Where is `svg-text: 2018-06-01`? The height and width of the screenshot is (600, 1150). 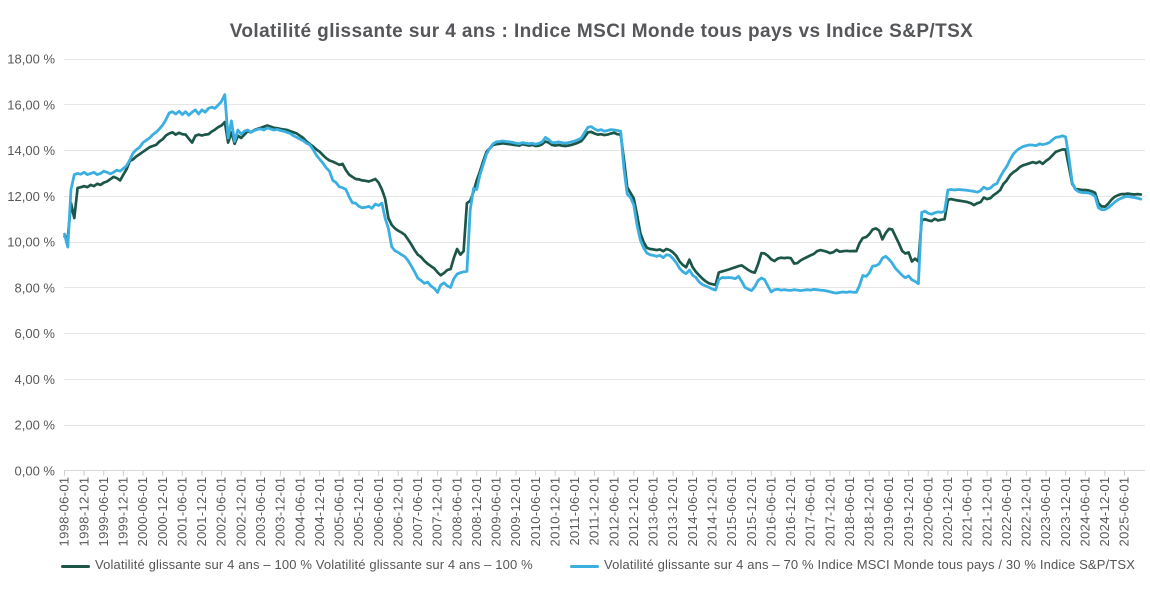 svg-text: 2018-06-01 is located at coordinates (849, 512).